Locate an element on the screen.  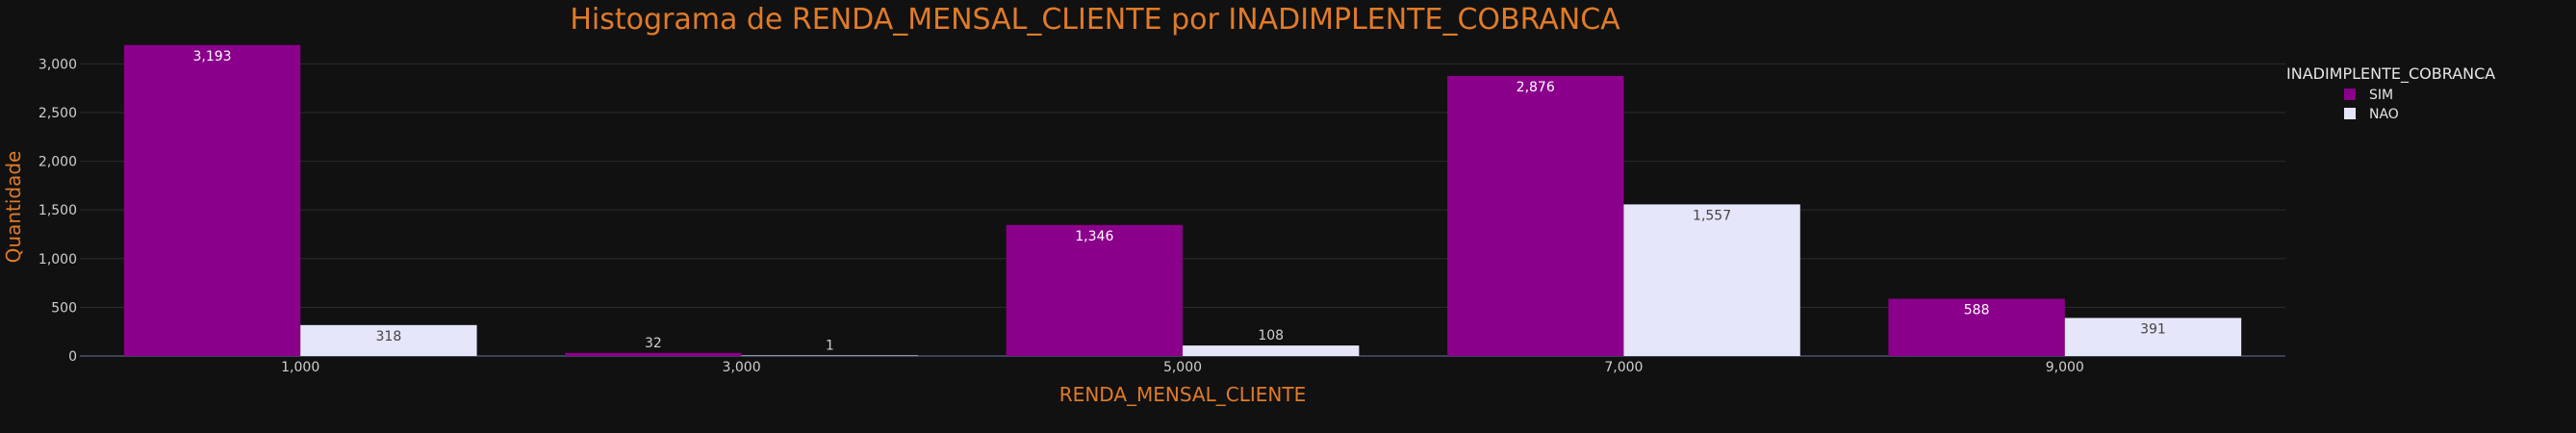
y-tick-label: 2,500 is located at coordinates (57, 113).